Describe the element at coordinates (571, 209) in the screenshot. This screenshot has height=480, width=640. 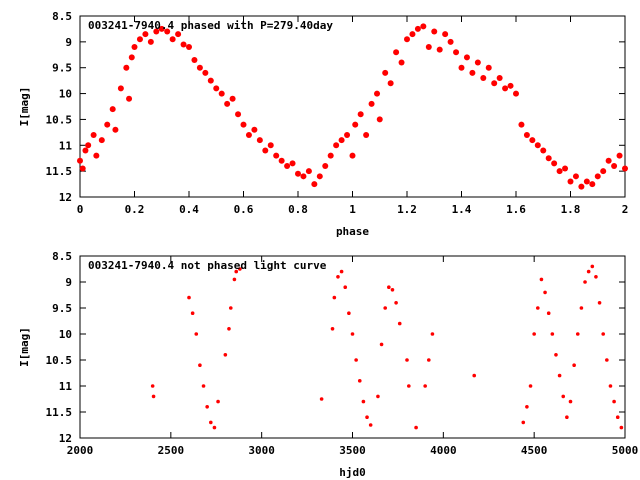
I see `x-tick-label: 1.8` at that location.